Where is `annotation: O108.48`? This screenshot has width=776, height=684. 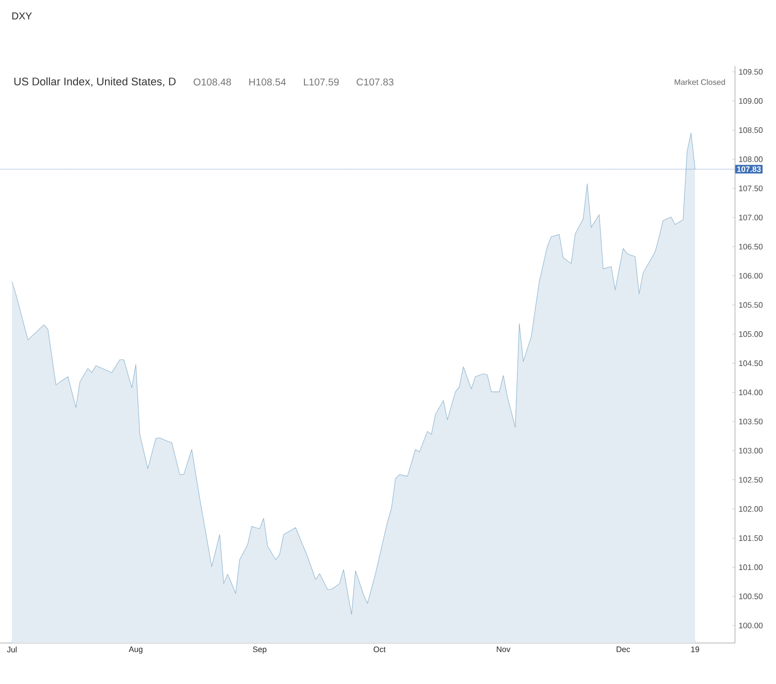 annotation: O108.48 is located at coordinates (212, 82).